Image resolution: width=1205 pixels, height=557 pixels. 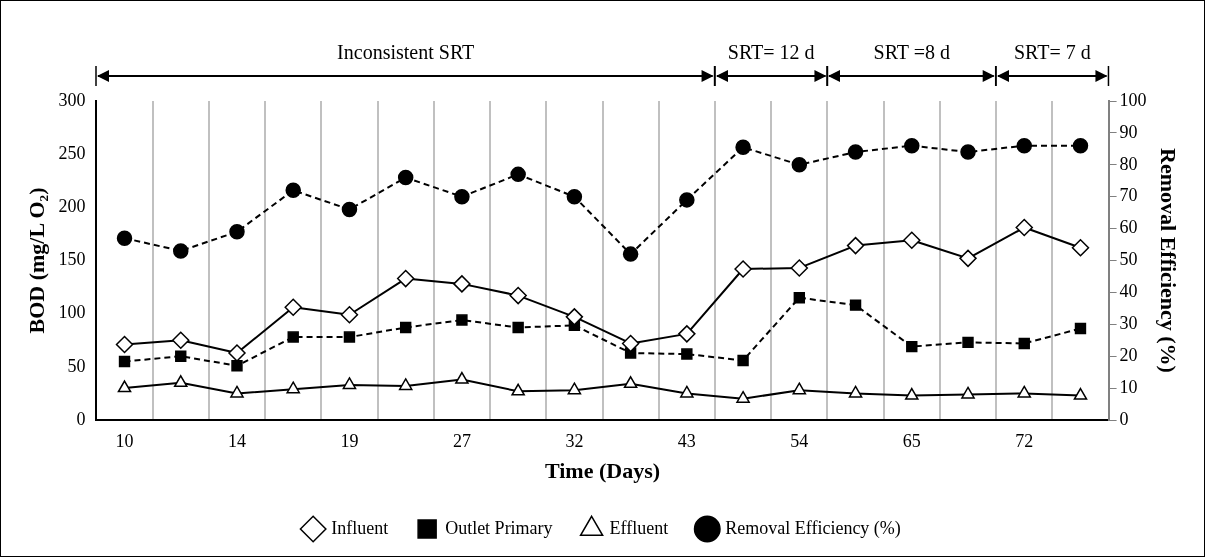 What do you see at coordinates (574, 440) in the screenshot?
I see `x-tick-label: 32` at bounding box center [574, 440].